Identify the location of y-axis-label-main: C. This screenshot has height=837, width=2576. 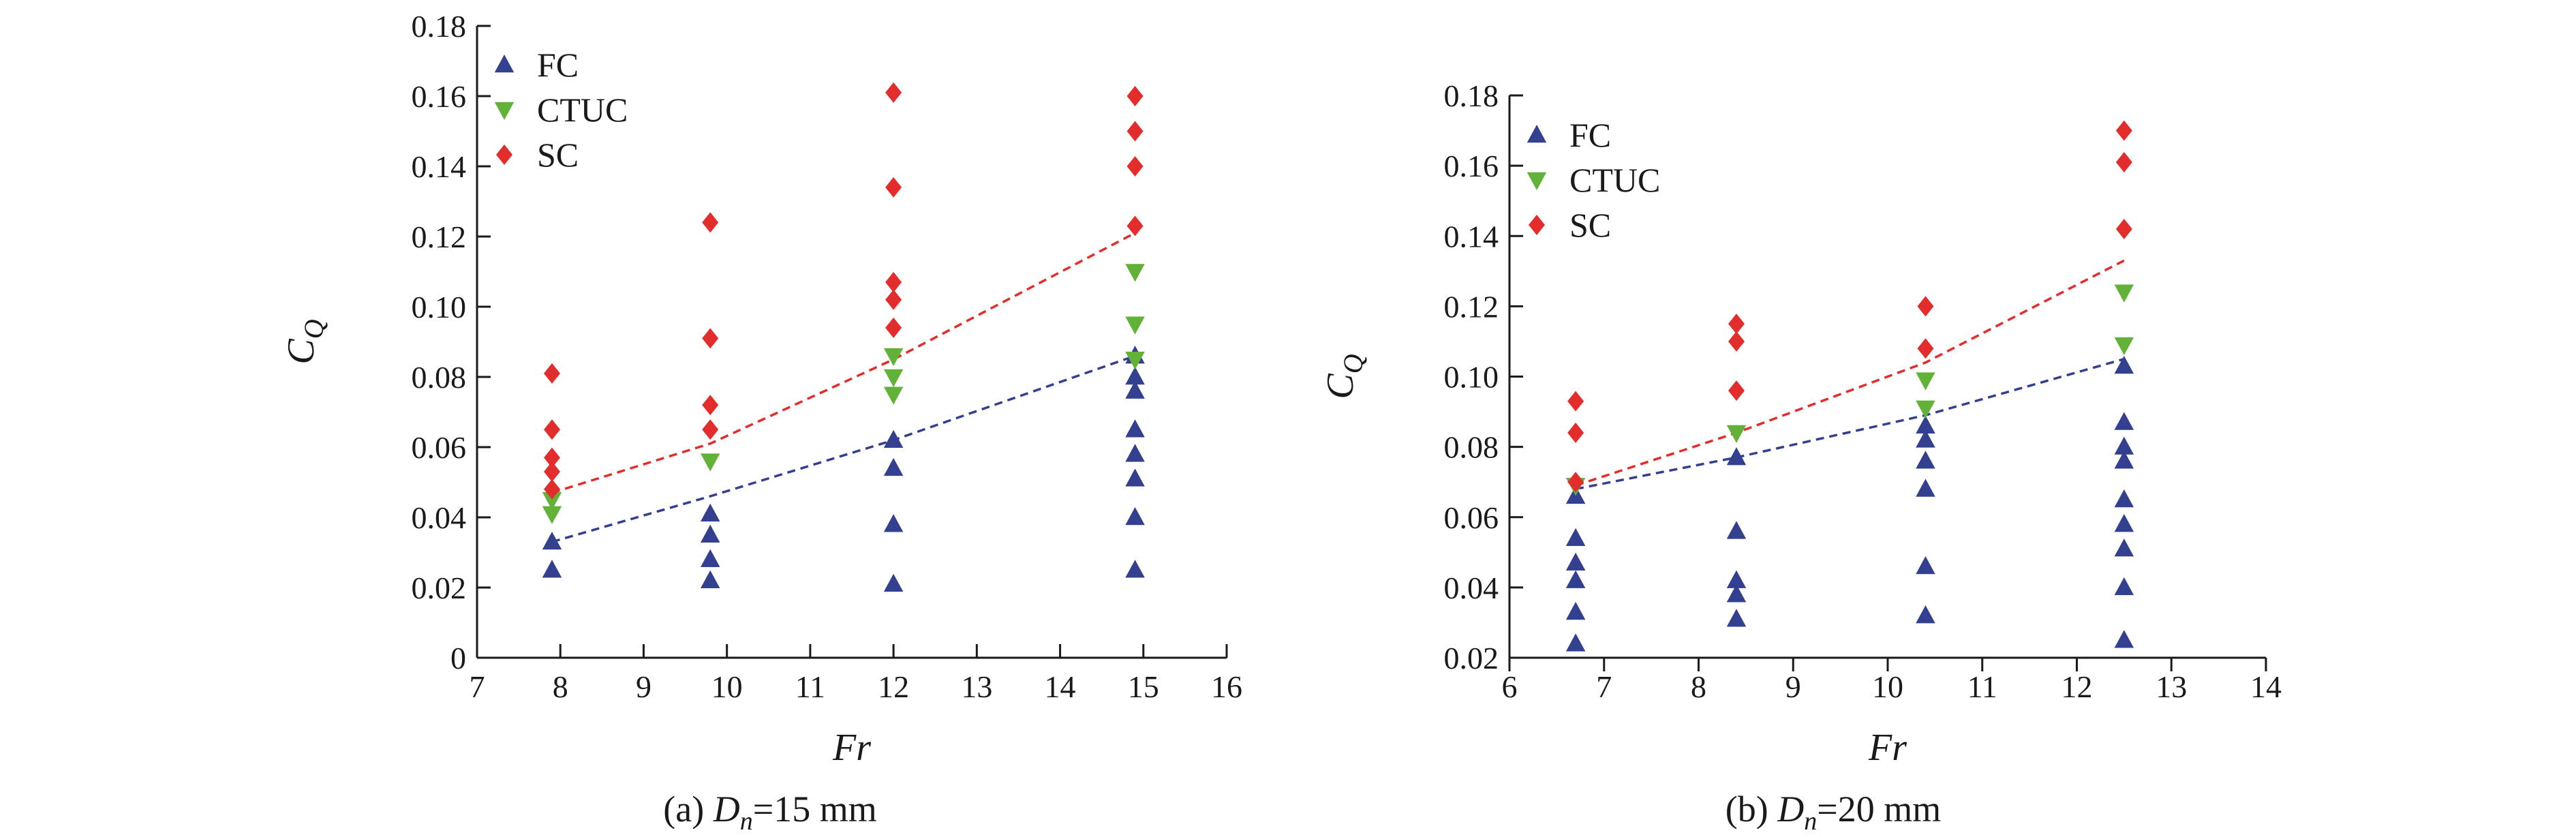
(1340, 386).